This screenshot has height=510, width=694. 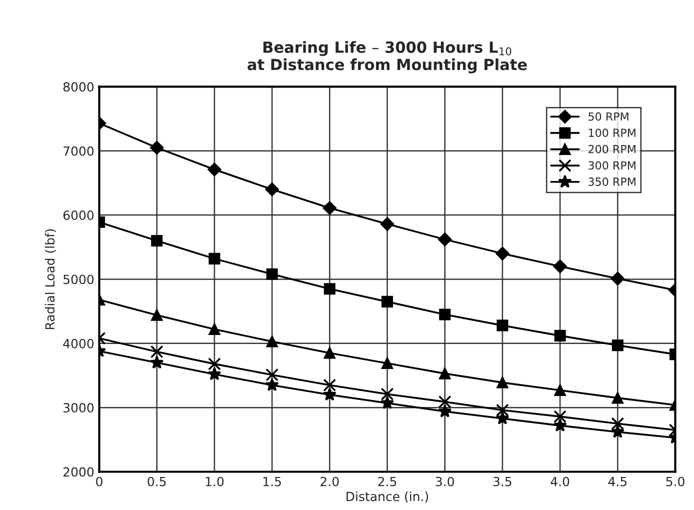 I want to click on x-tick-label: 4.5, so click(x=617, y=481).